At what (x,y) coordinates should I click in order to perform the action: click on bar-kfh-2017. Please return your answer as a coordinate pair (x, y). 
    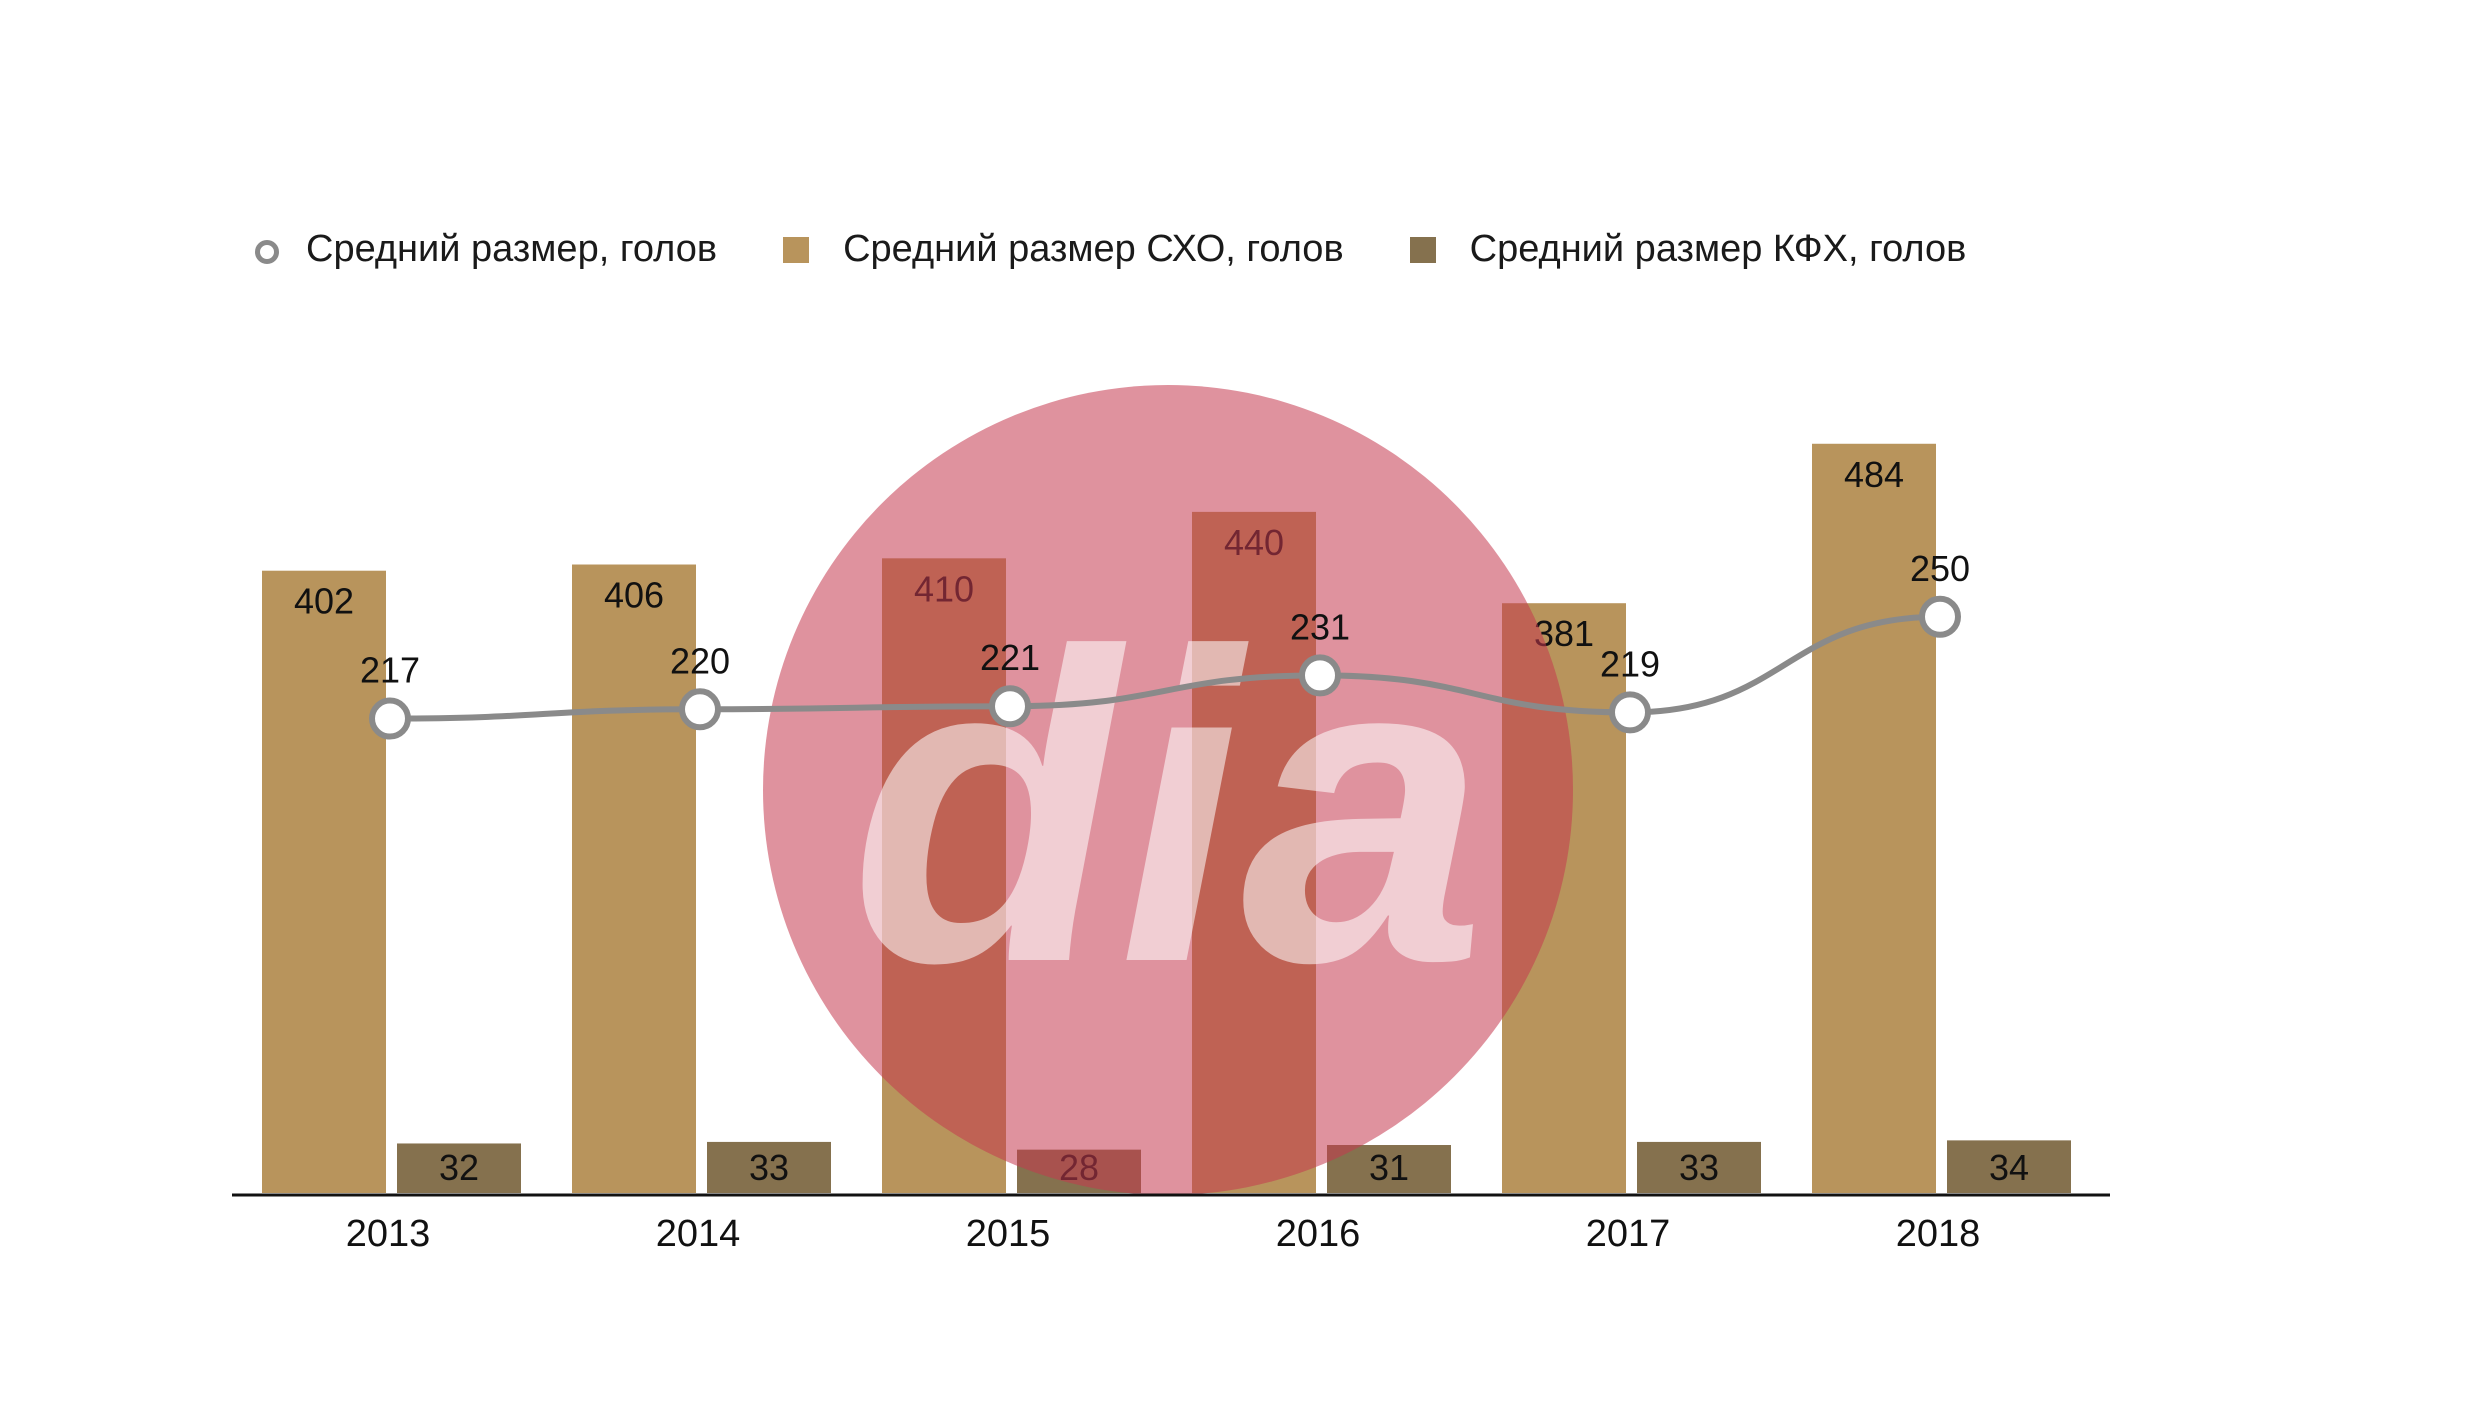
    Looking at the image, I should click on (1699, 1167).